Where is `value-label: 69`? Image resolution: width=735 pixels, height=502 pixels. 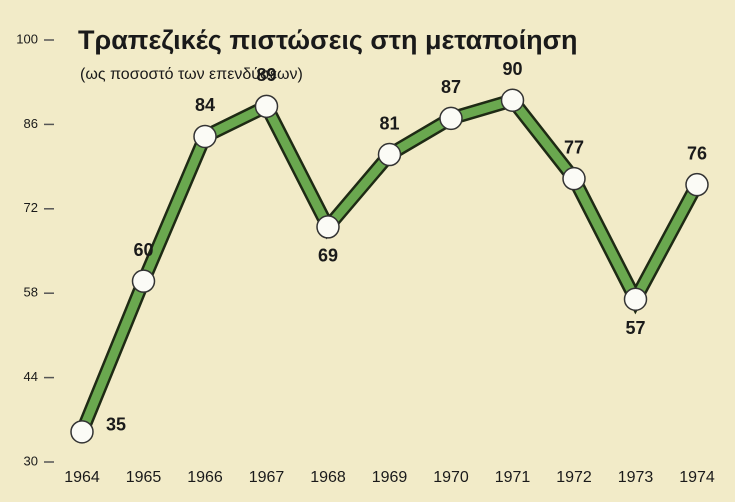
value-label: 69 is located at coordinates (328, 256).